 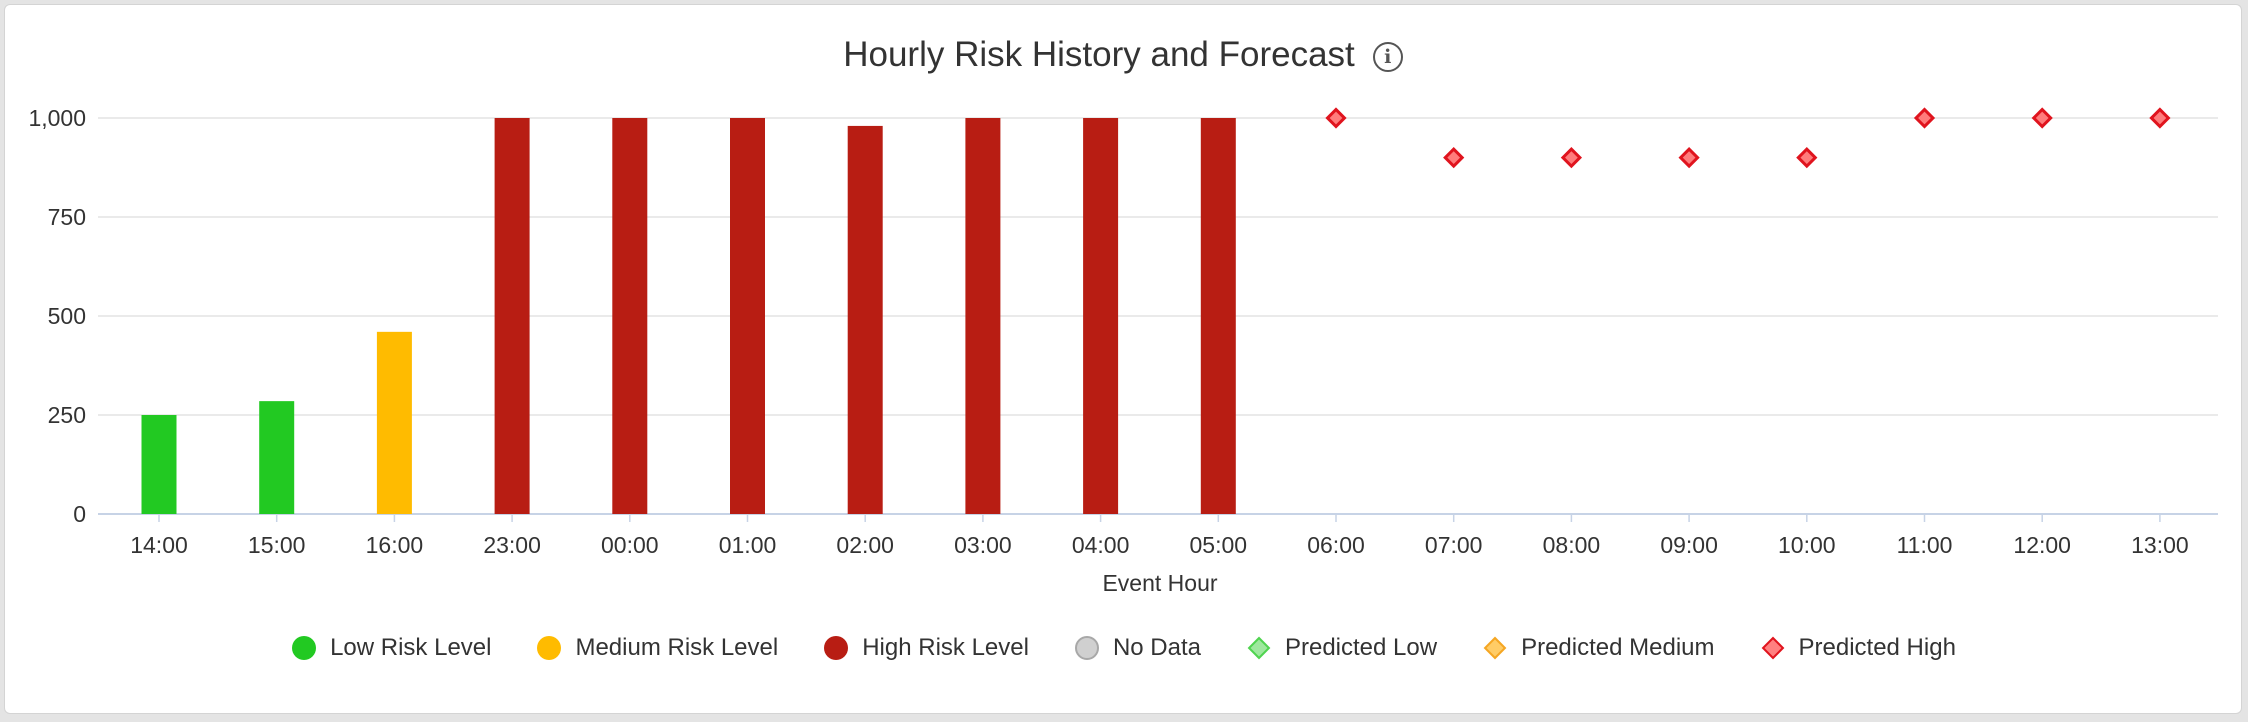 What do you see at coordinates (1336, 545) in the screenshot?
I see `x-tick-label: 06:00` at bounding box center [1336, 545].